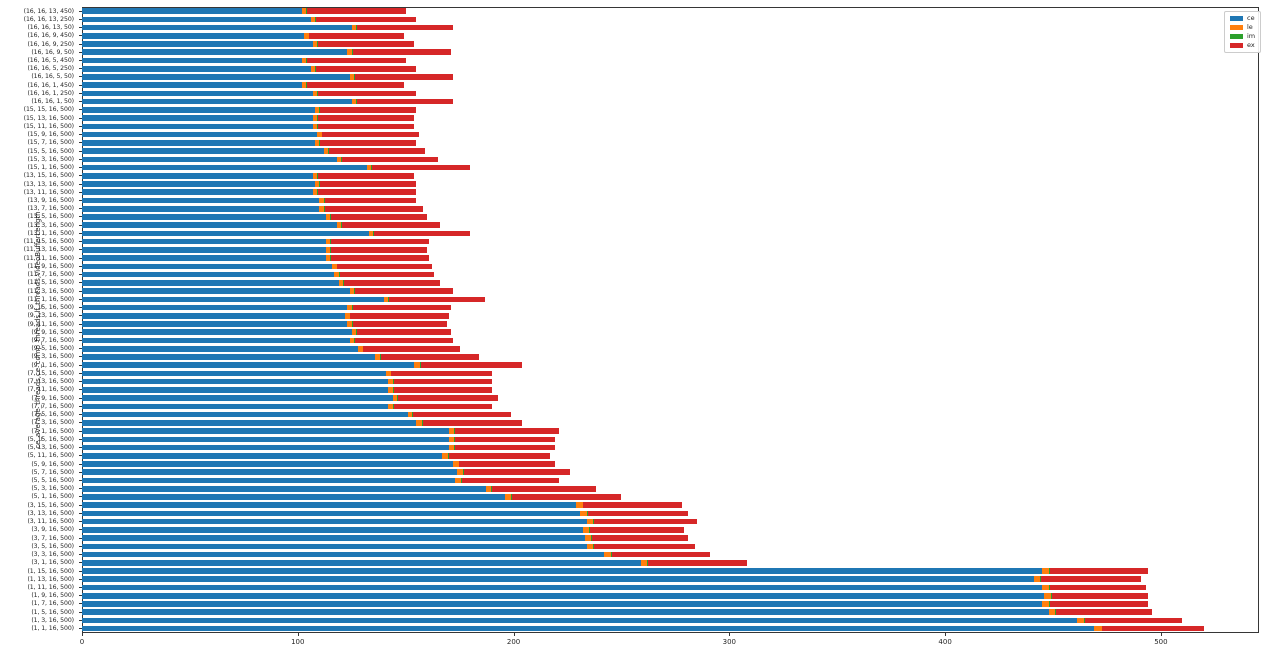  I want to click on chart-row: (7, 7, 16, 500), so click(640, 406).